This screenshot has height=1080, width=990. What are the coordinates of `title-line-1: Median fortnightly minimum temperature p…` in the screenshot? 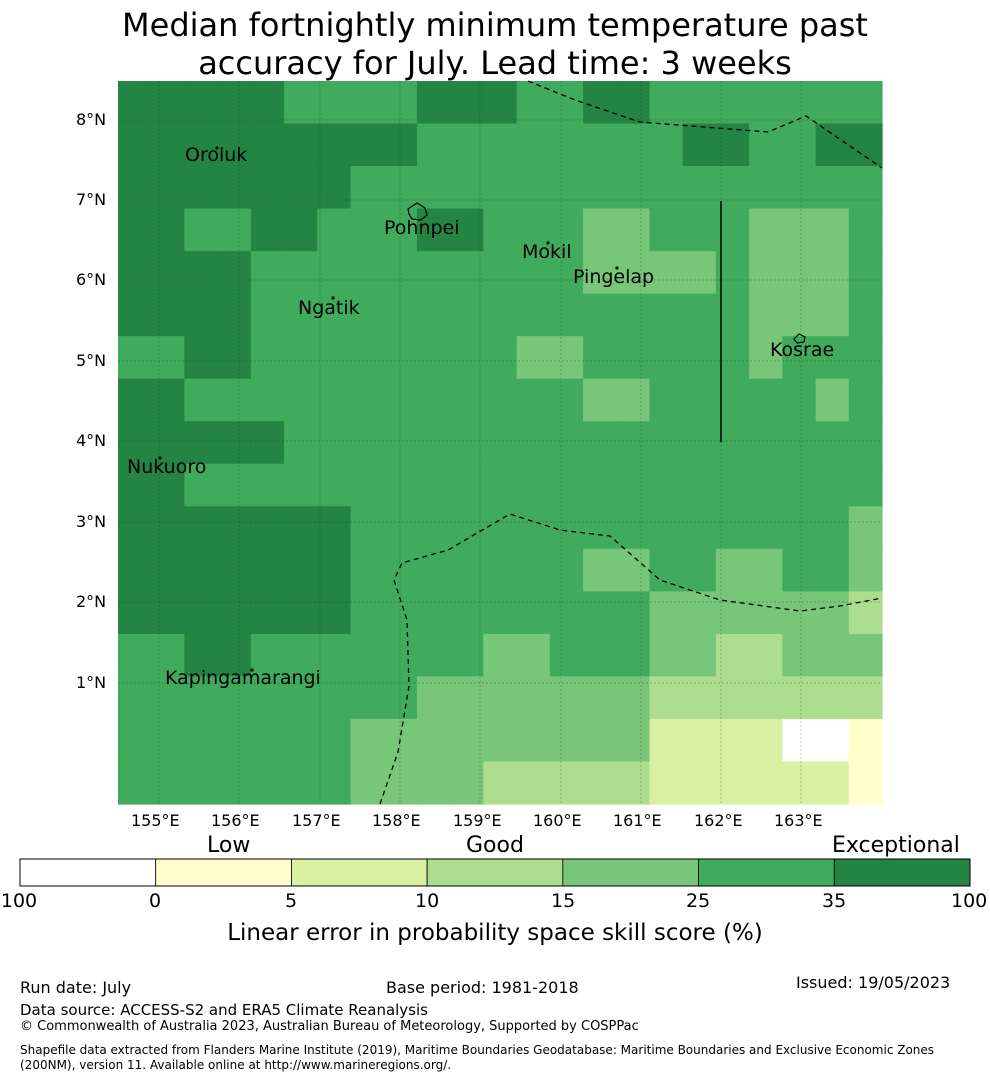 It's located at (495, 25).